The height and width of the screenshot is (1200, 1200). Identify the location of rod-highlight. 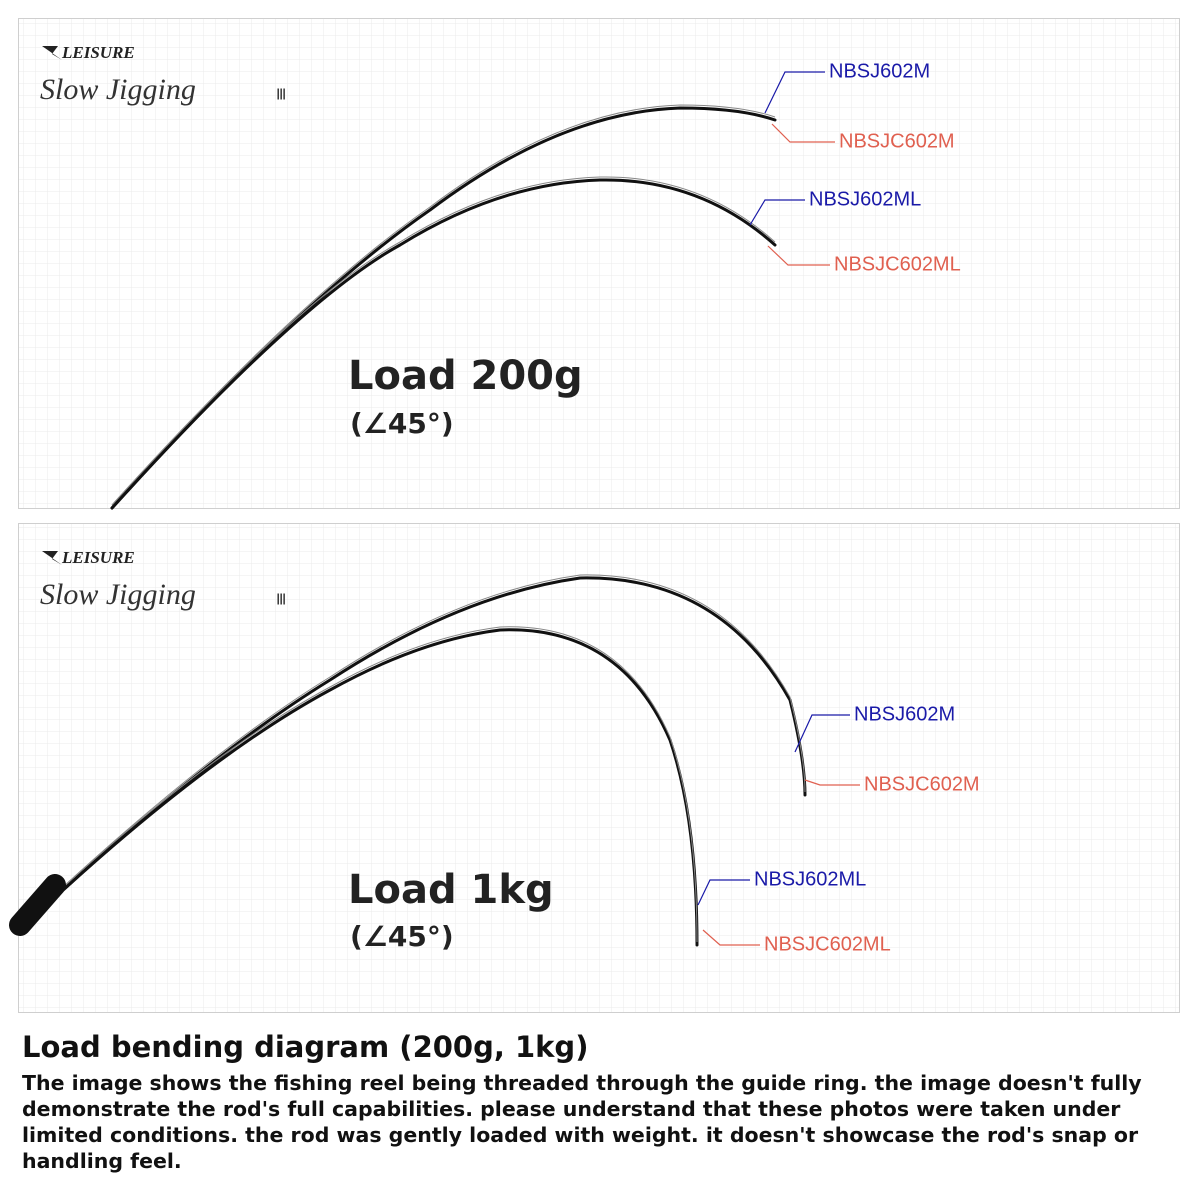
(358, 784).